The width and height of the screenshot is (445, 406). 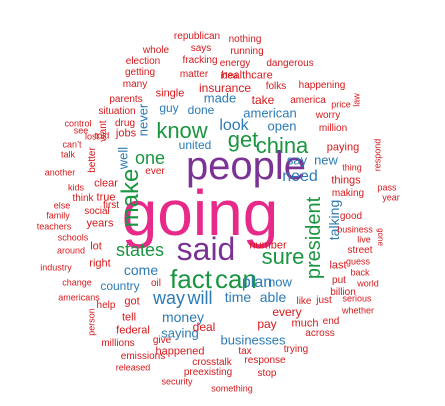 I want to click on word: security, so click(x=177, y=381).